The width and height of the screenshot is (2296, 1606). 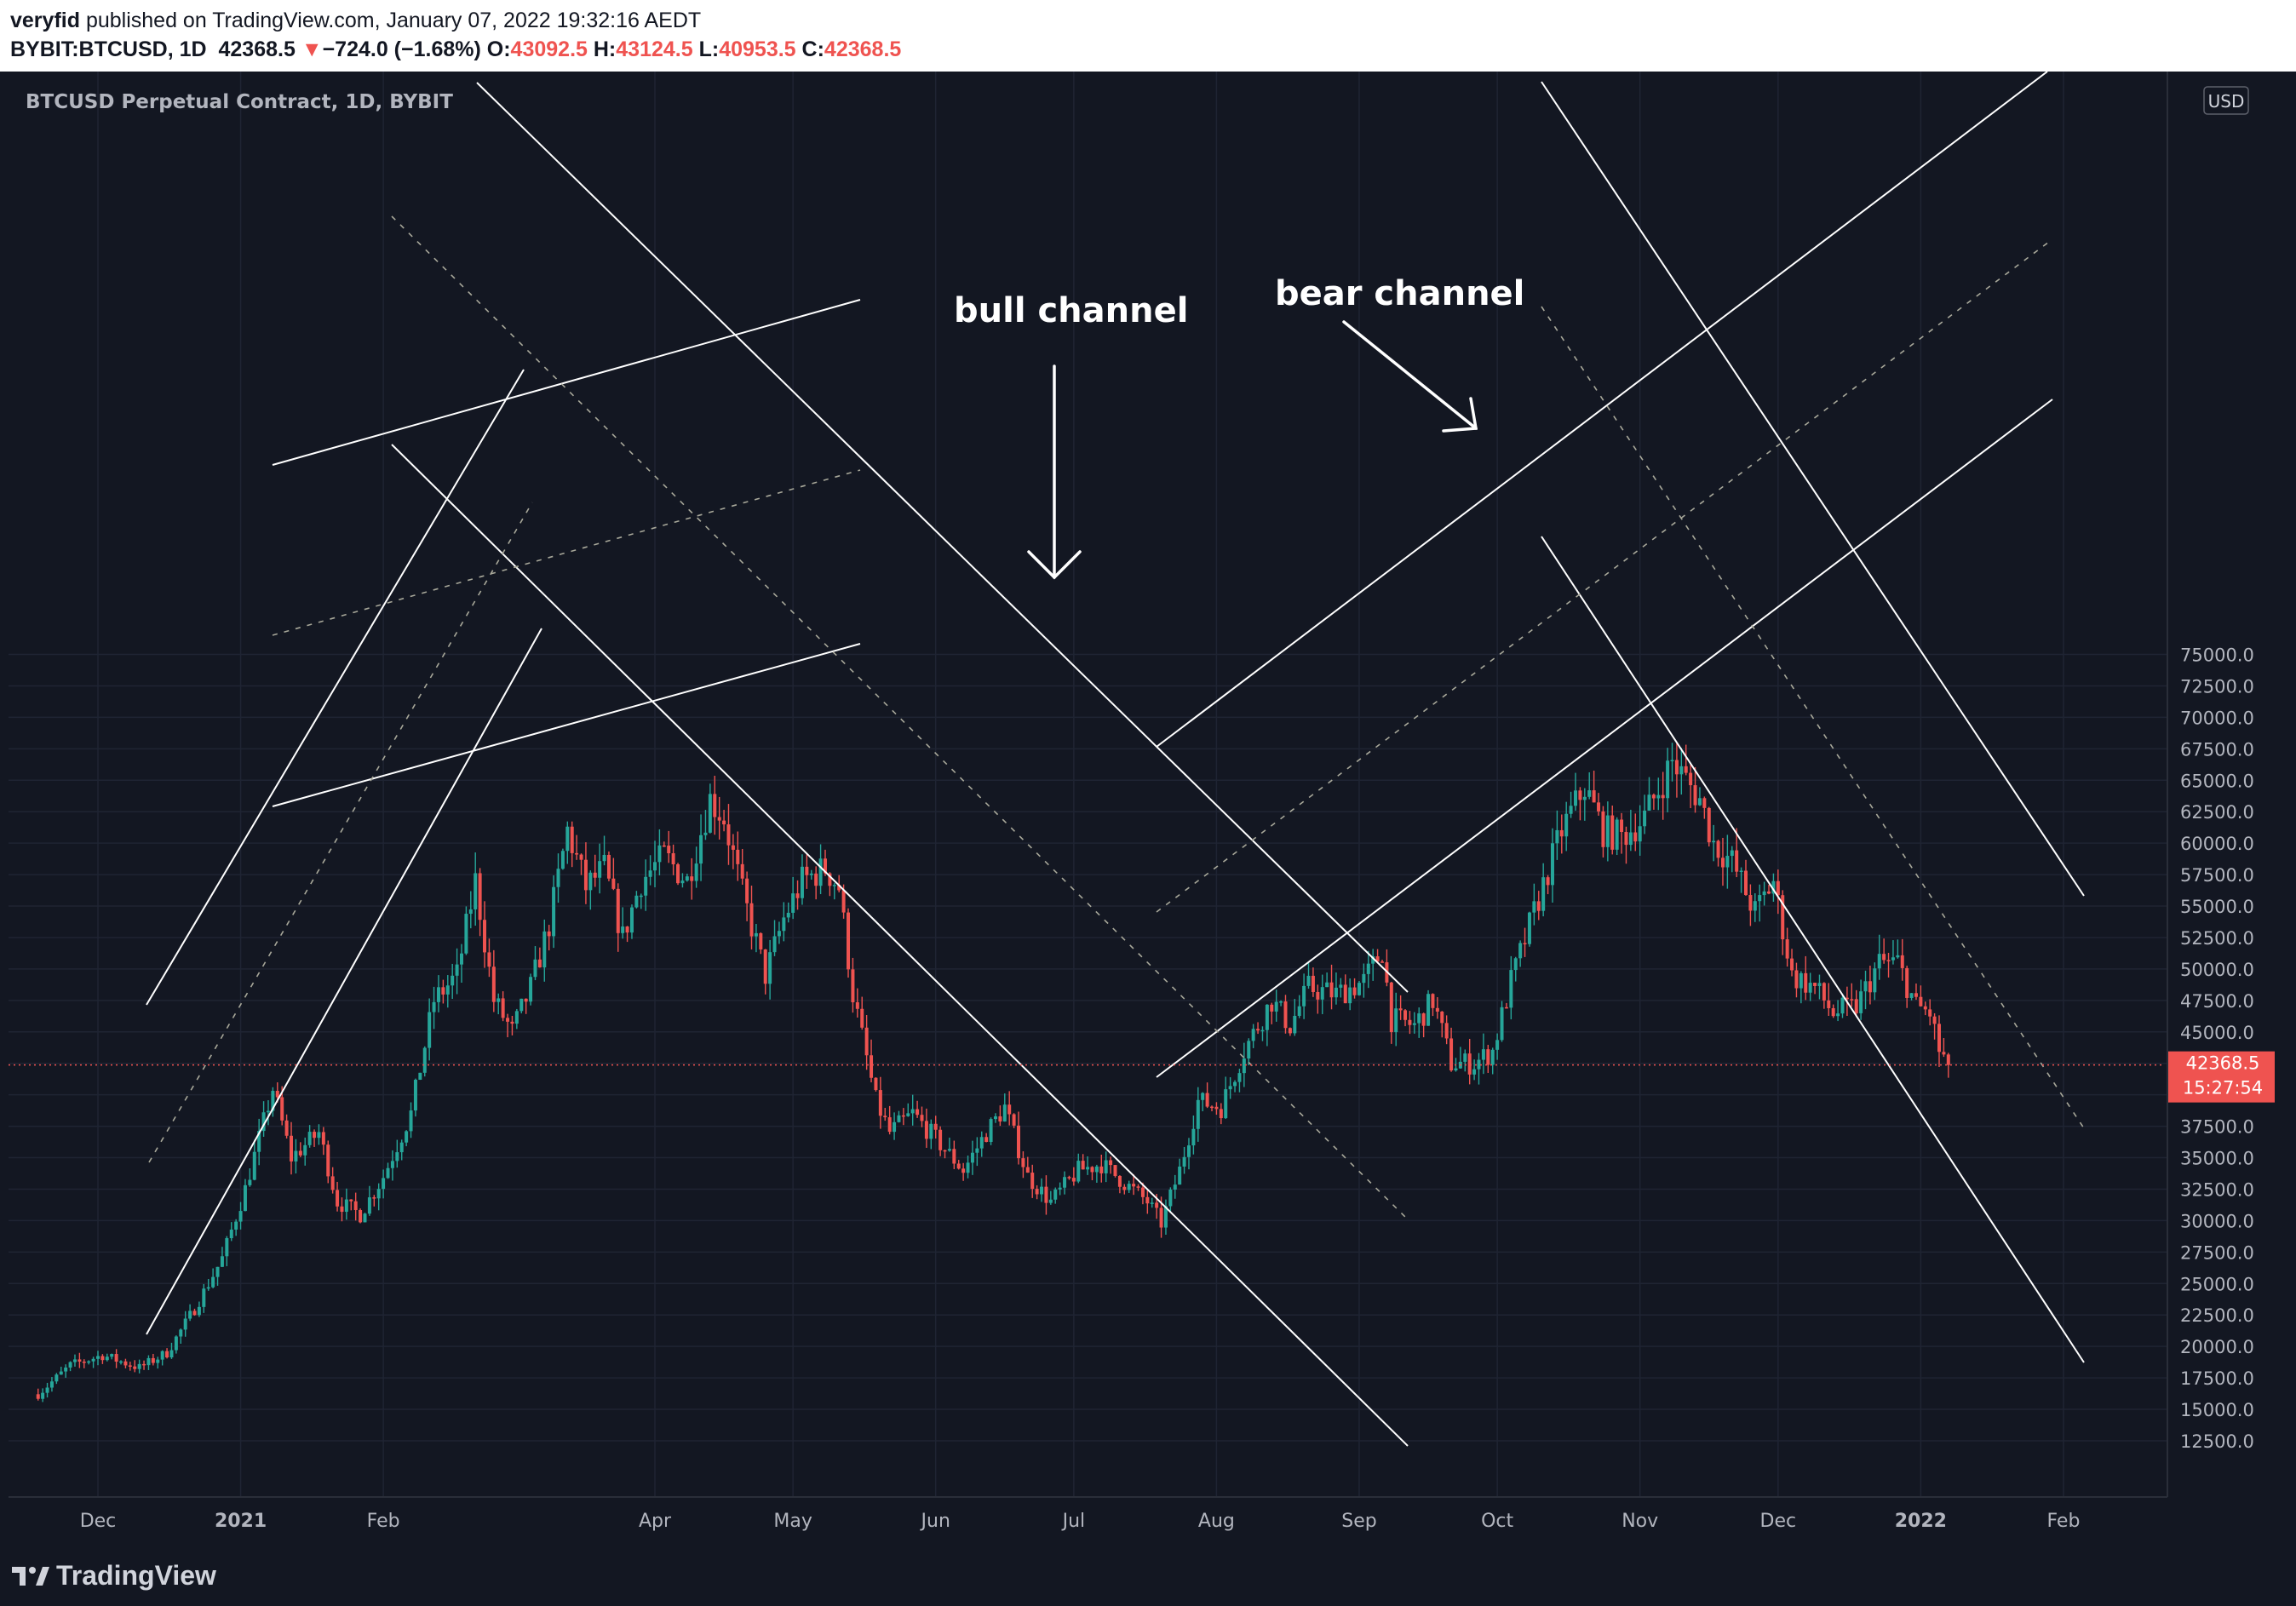 What do you see at coordinates (1410, 375) in the screenshot?
I see `arrow-diagonal-icon` at bounding box center [1410, 375].